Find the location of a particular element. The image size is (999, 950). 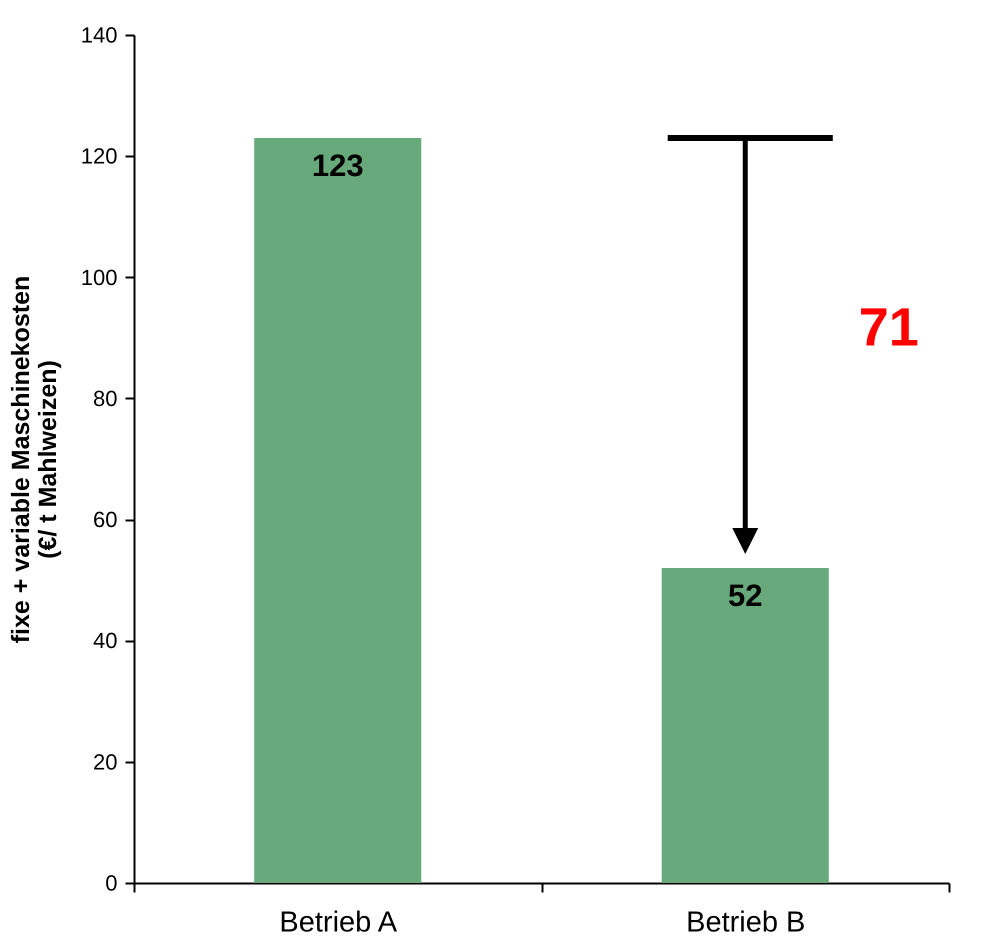

annotation: 71 is located at coordinates (888, 327).